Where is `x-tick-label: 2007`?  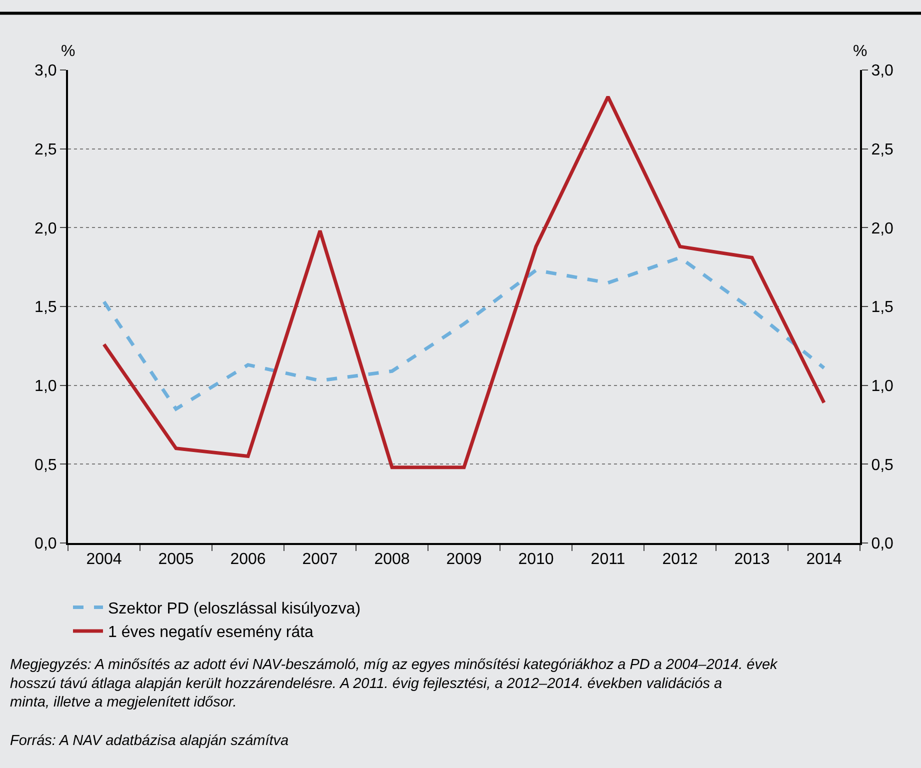
x-tick-label: 2007 is located at coordinates (320, 559).